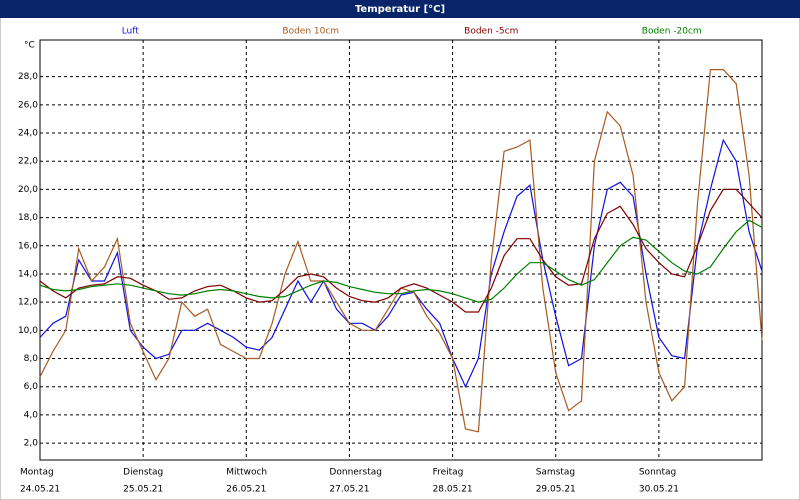 The image size is (800, 500). I want to click on y-tick-label: 16,0, so click(28, 246).